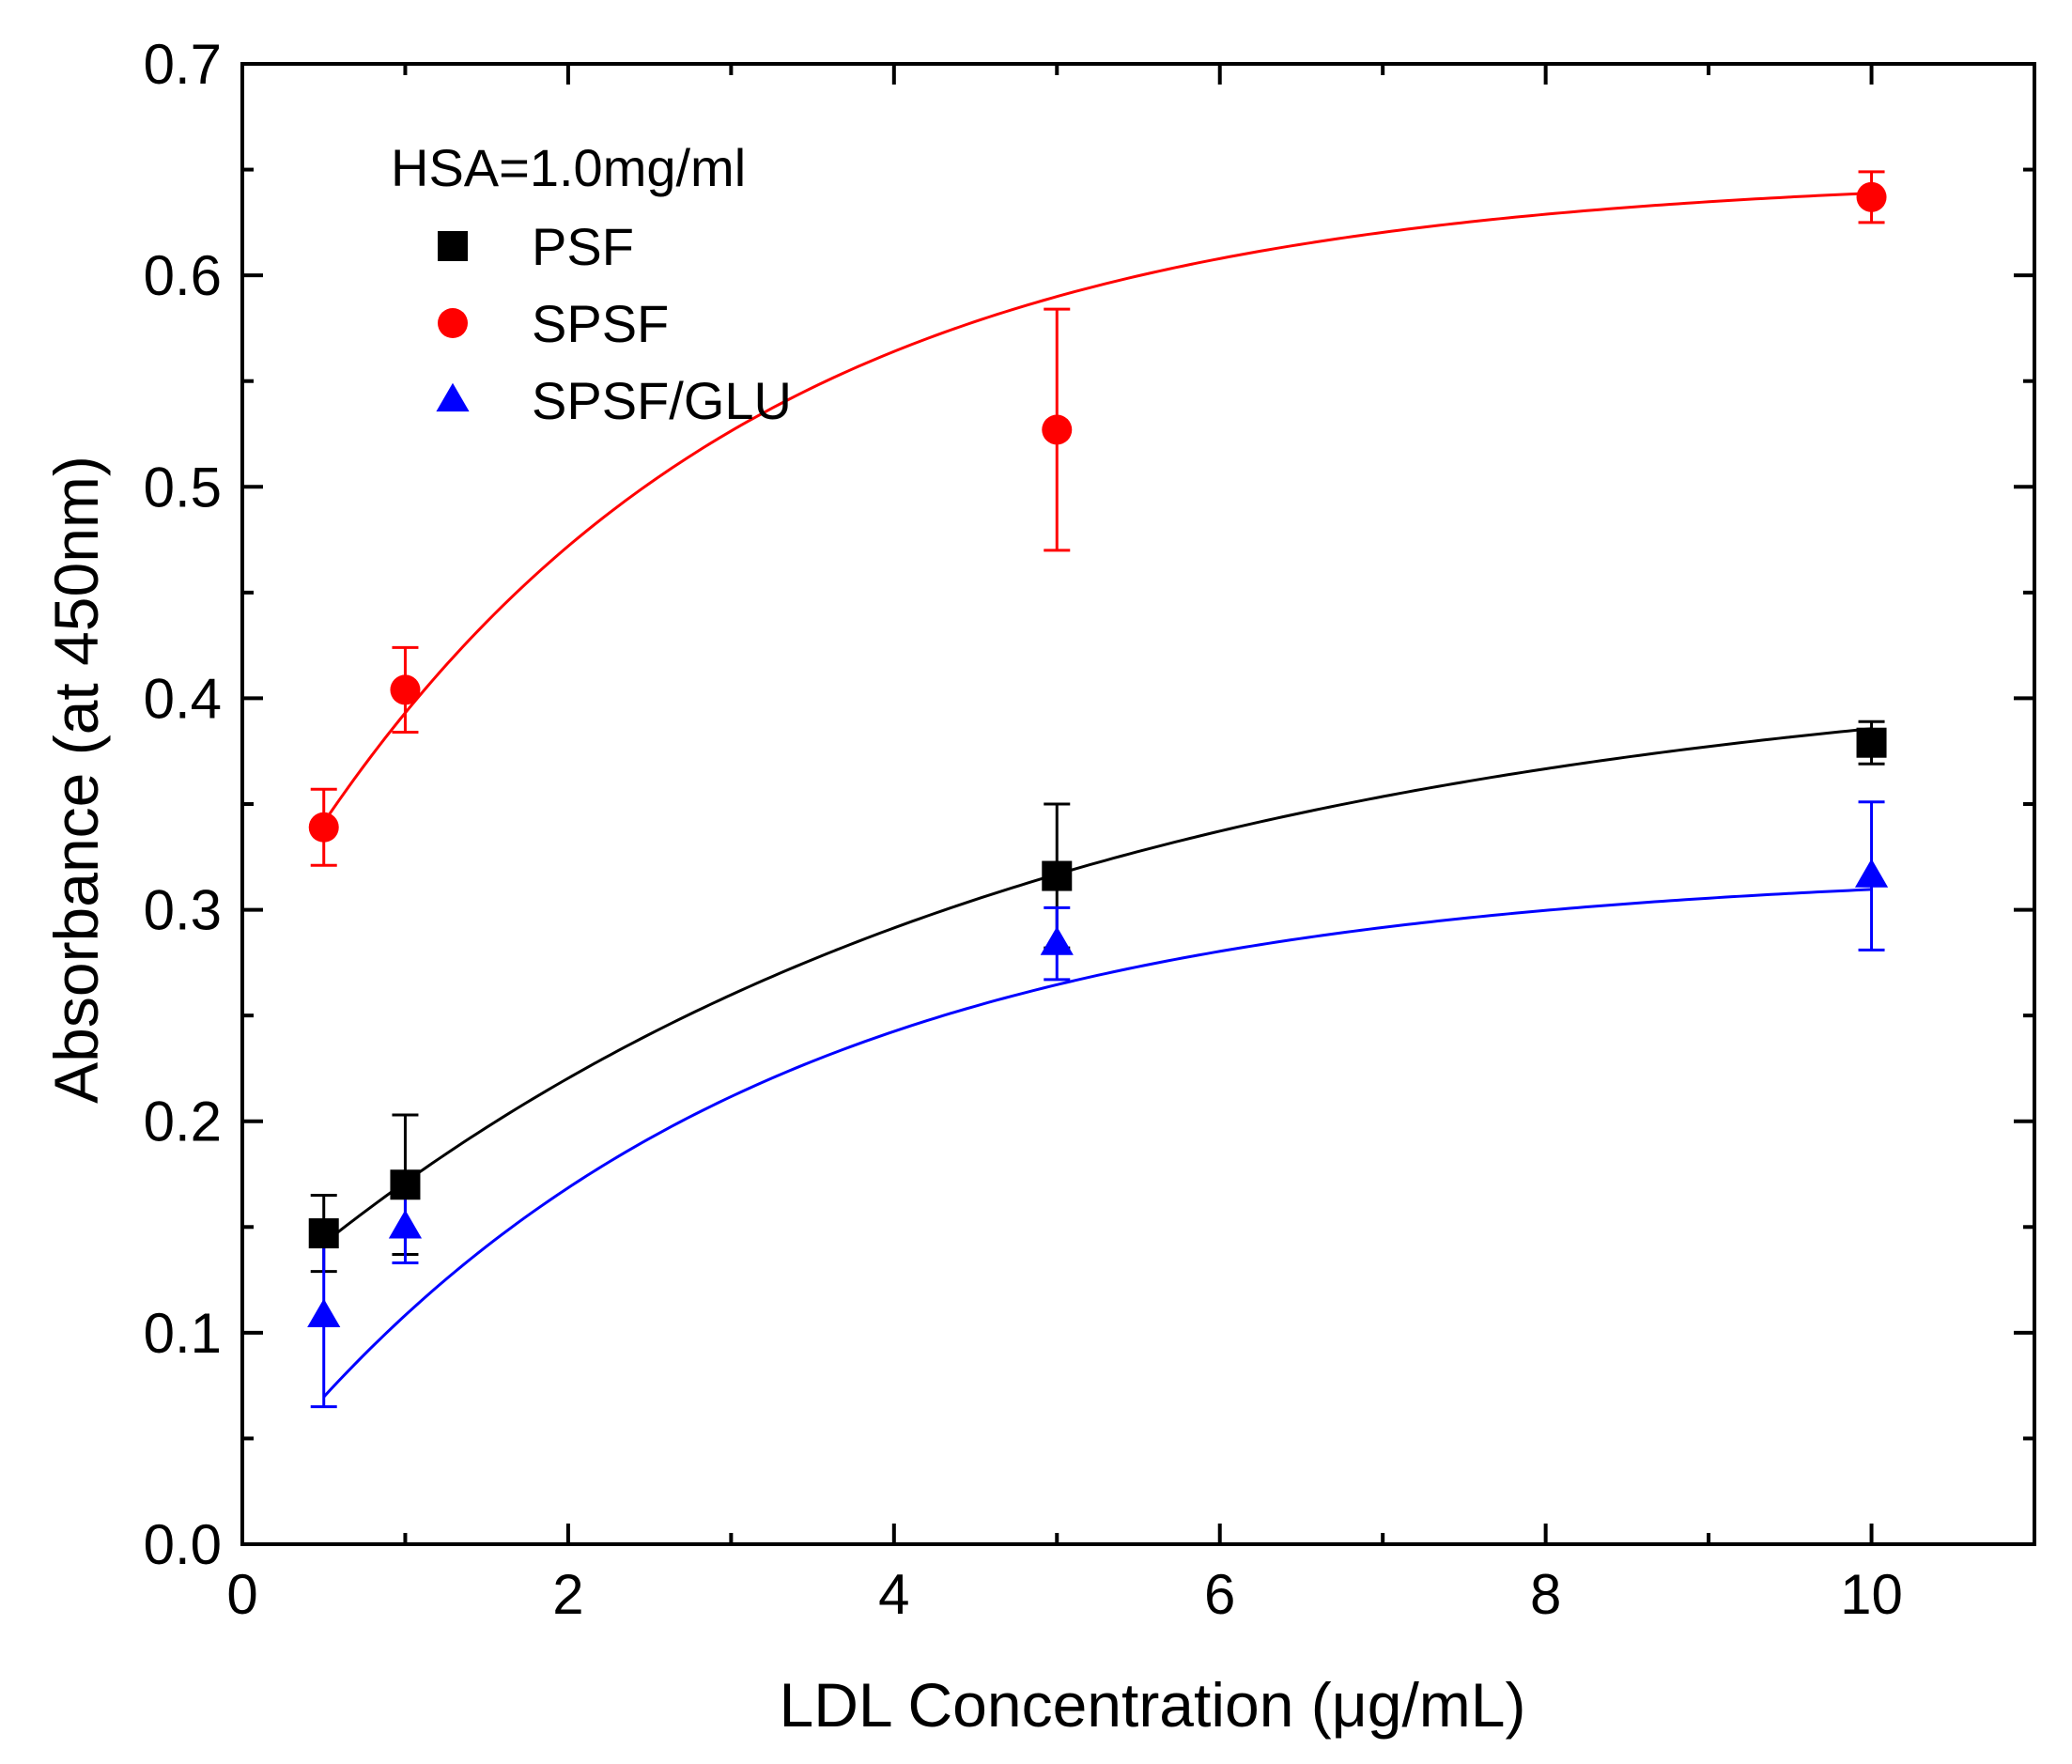  Describe the element at coordinates (1545, 1594) in the screenshot. I see `x-tick-label: 8` at that location.